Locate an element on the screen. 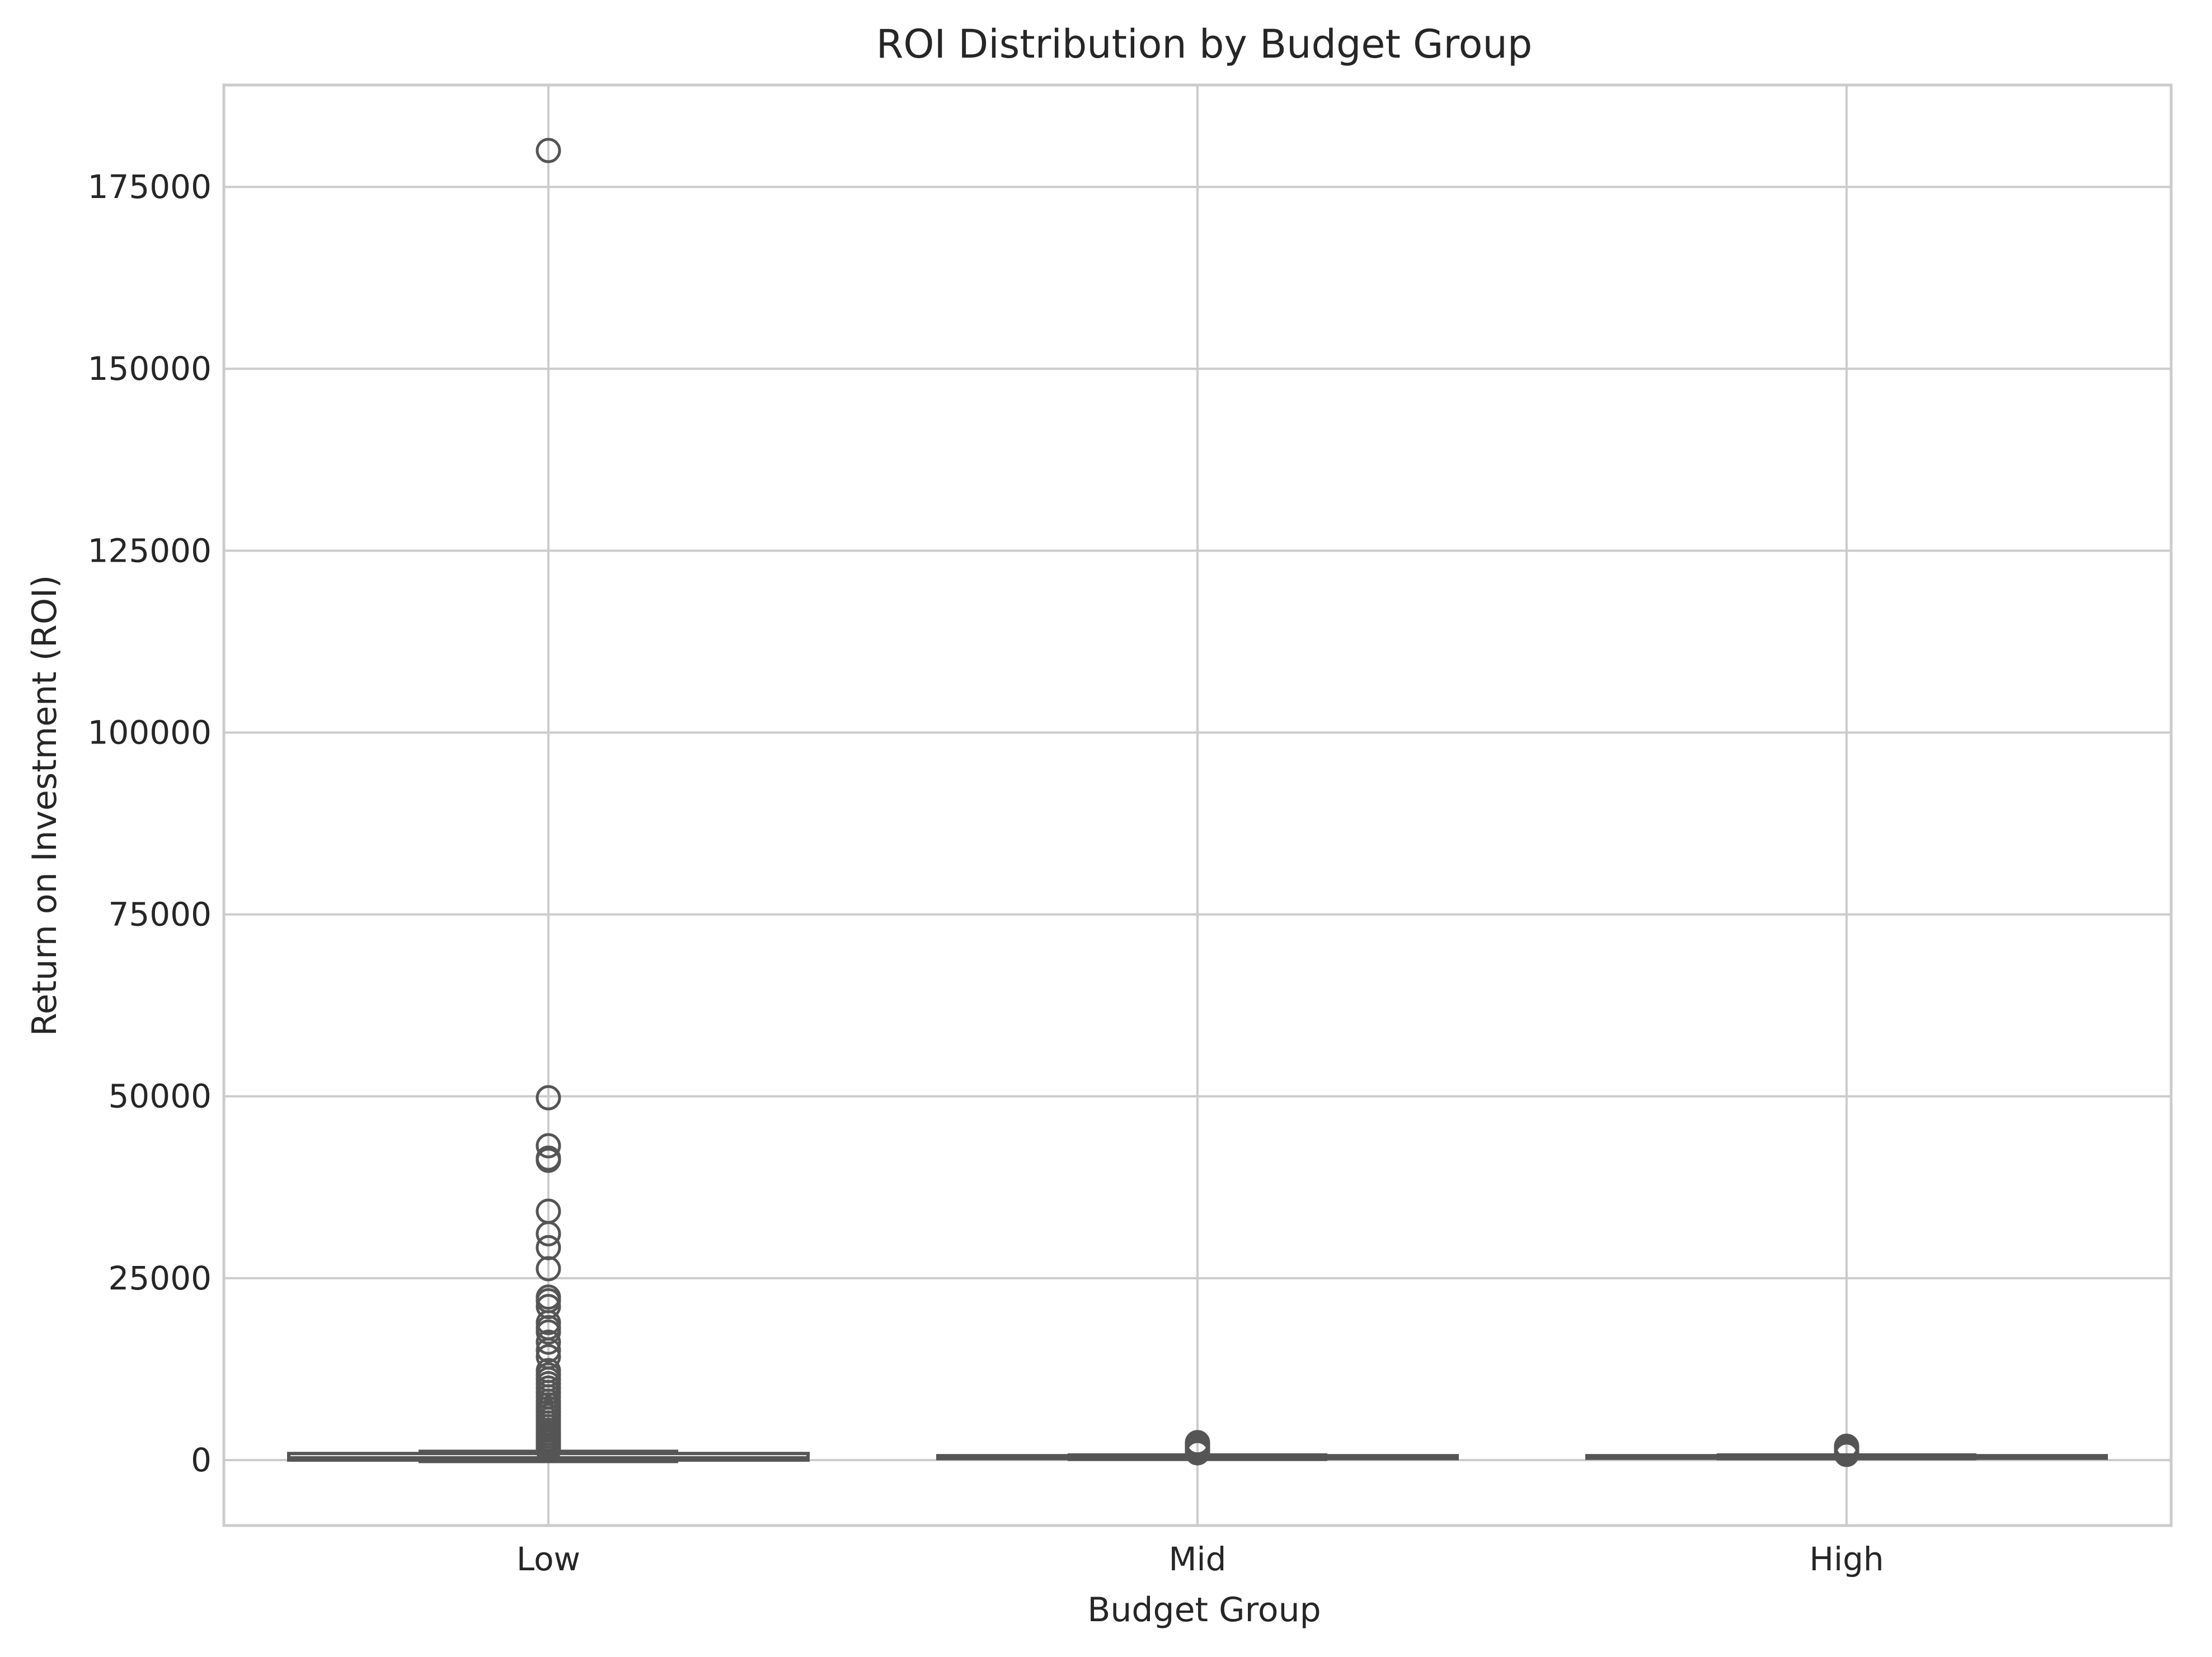 The image size is (2212, 1657). y-tick-label: 100000 is located at coordinates (150, 732).